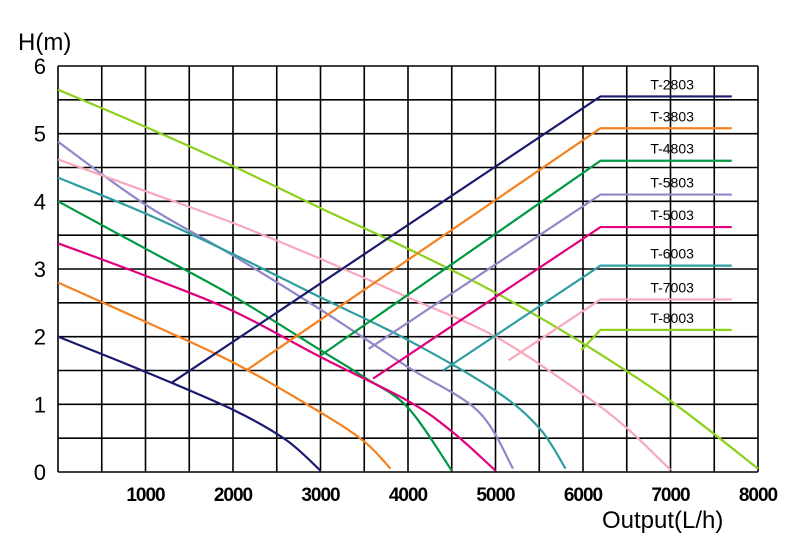 The width and height of the screenshot is (800, 550). What do you see at coordinates (452, 495) in the screenshot?
I see `x-tick-labels: 1000 2000 3000 4000 5000 6000 7000 8000` at bounding box center [452, 495].